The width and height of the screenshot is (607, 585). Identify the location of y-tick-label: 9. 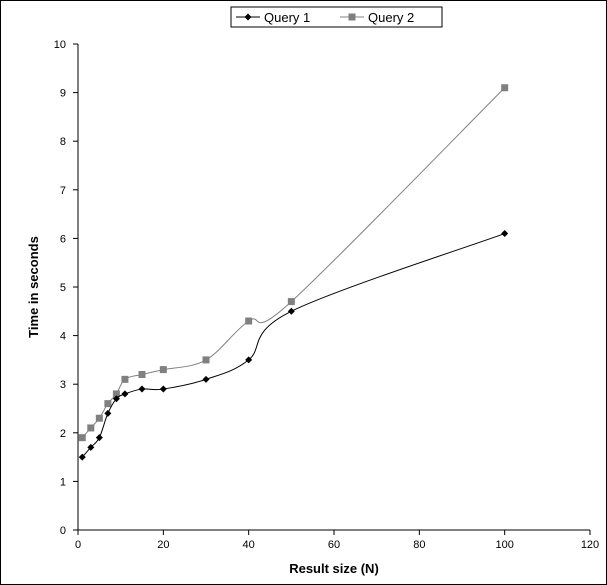
(63, 94).